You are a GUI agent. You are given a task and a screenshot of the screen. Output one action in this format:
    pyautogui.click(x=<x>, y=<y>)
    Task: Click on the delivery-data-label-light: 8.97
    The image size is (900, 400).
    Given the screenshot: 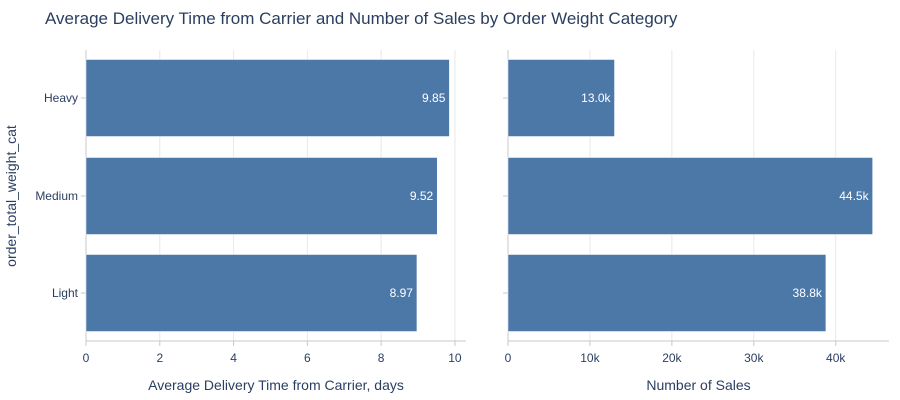 What is the action you would take?
    pyautogui.click(x=402, y=293)
    